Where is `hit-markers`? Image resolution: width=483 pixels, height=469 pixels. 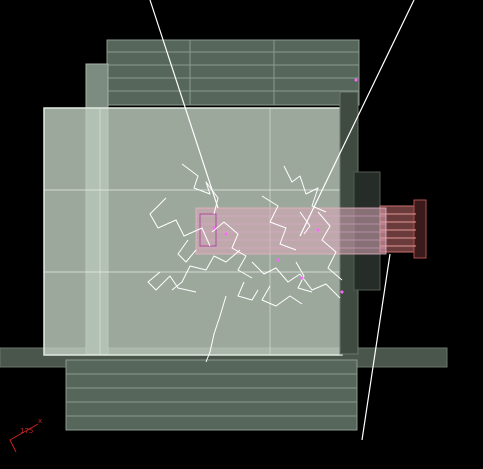
hit-markers is located at coordinates (285, 186).